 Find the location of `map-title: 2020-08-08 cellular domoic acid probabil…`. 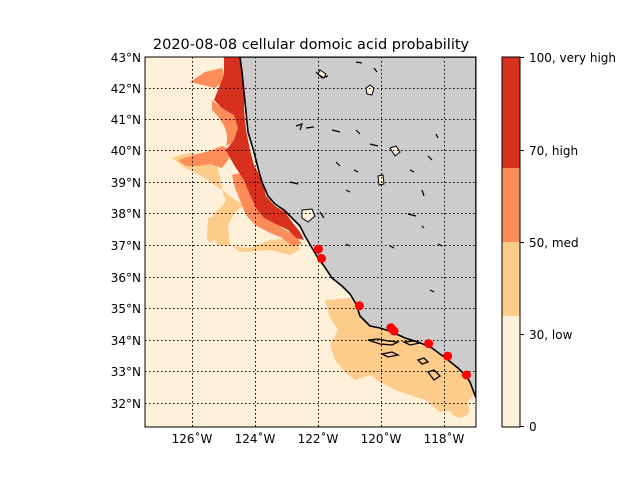

map-title: 2020-08-08 cellular domoic acid probabil… is located at coordinates (311, 45).